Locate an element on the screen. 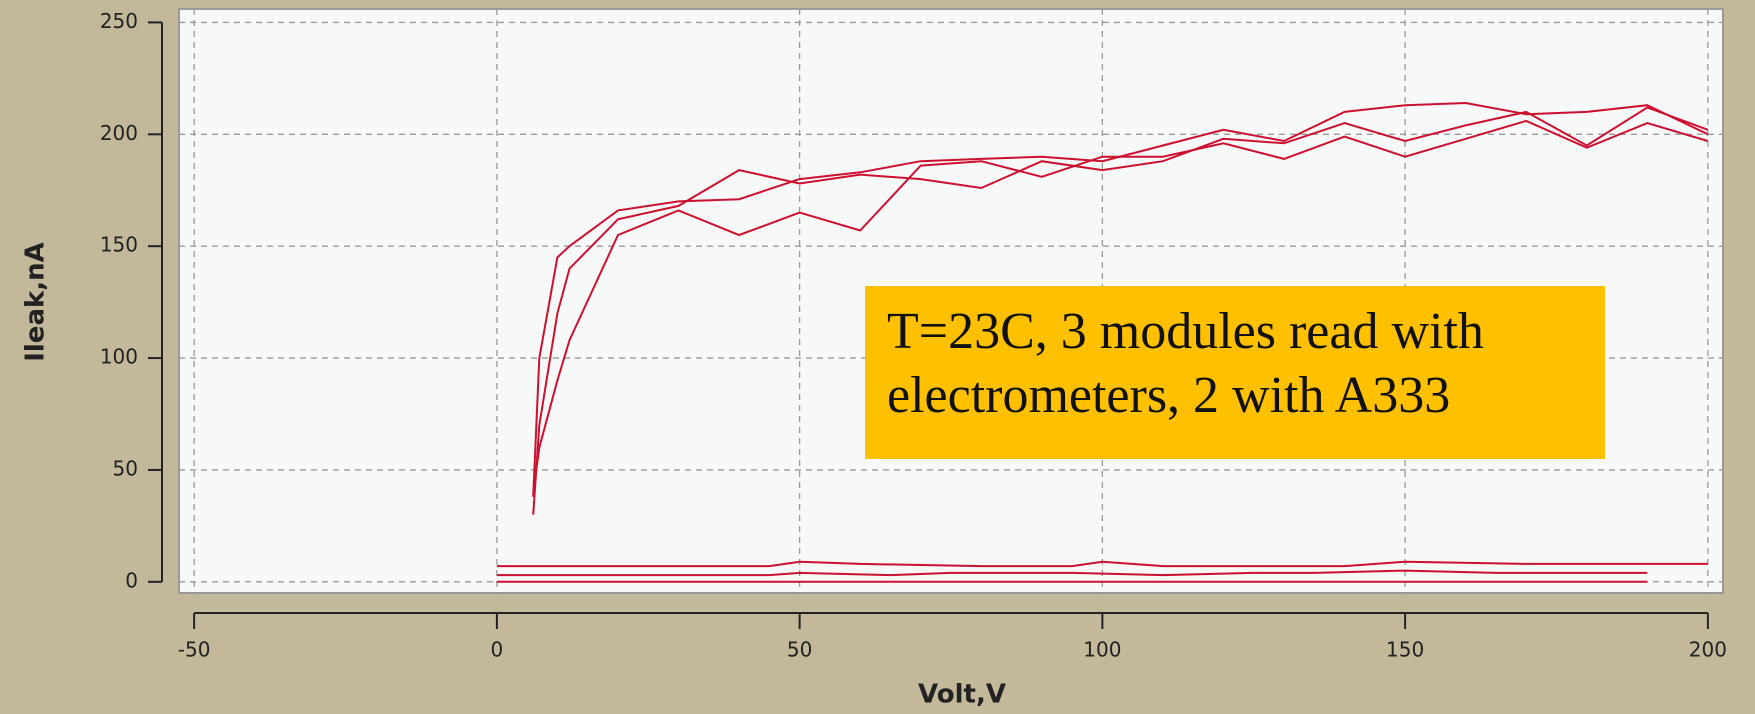 This screenshot has width=1755, height=714. y-tick-label: 150 is located at coordinates (119, 245).